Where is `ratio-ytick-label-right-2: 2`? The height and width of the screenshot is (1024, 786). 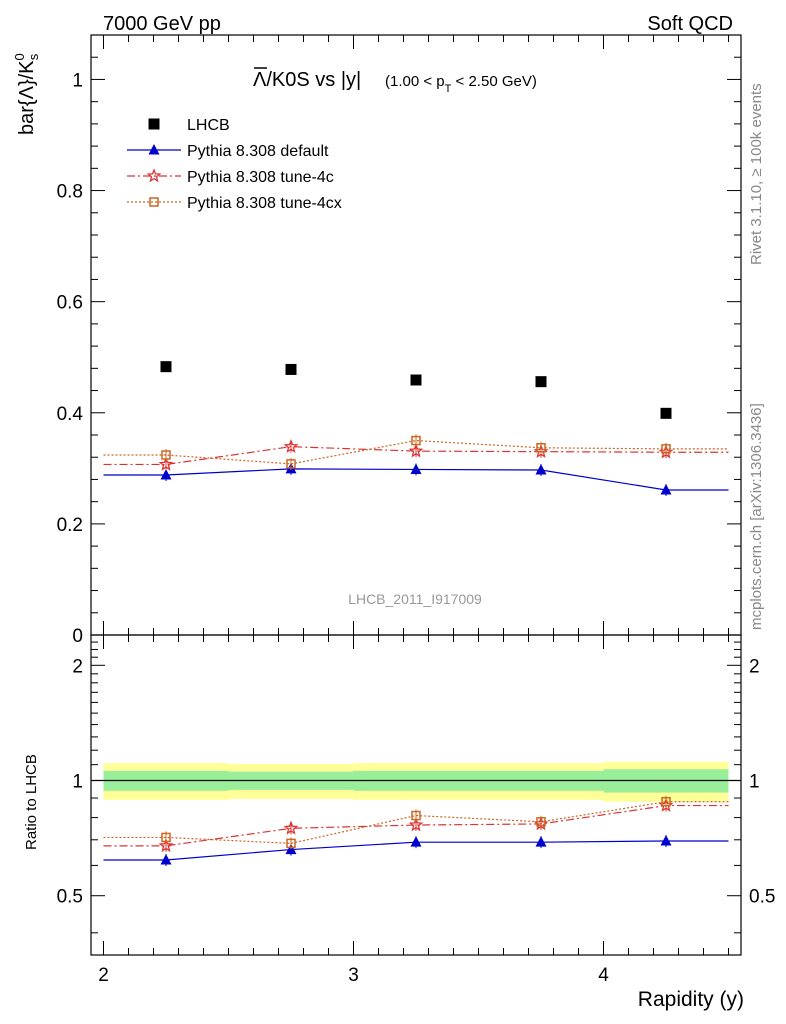
ratio-ytick-label-right-2: 2 is located at coordinates (754, 666).